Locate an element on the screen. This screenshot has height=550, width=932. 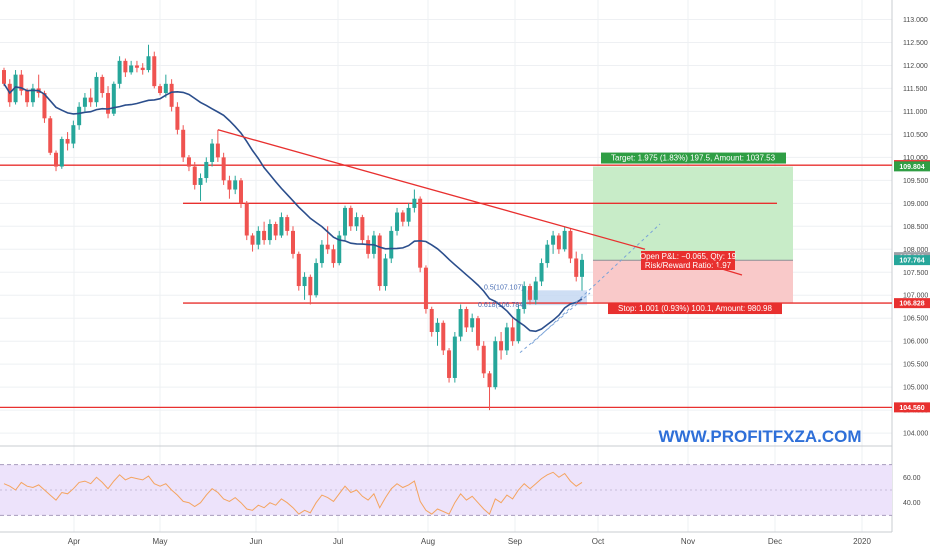
price-tag-label: 109.804 is located at coordinates (911, 167).